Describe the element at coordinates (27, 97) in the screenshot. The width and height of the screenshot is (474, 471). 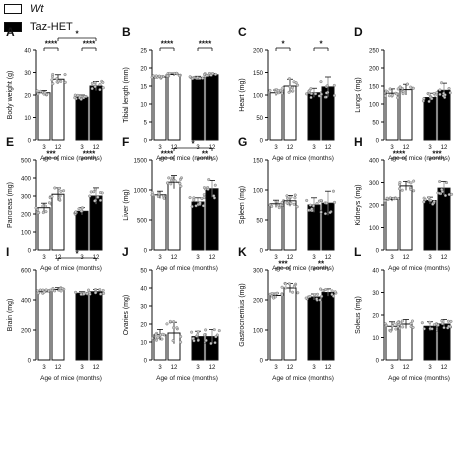
I see `y-tick-label-a: 20` at that location.